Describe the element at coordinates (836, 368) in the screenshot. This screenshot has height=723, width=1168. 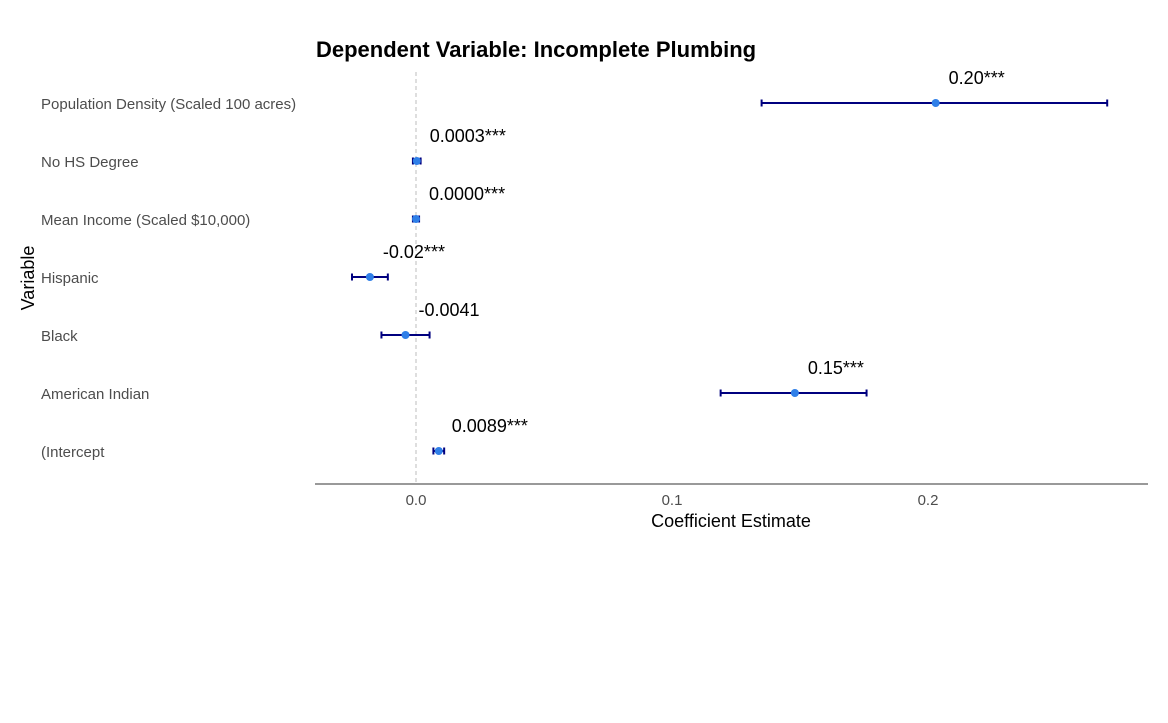
I see `estimate-label: 0.15***` at that location.